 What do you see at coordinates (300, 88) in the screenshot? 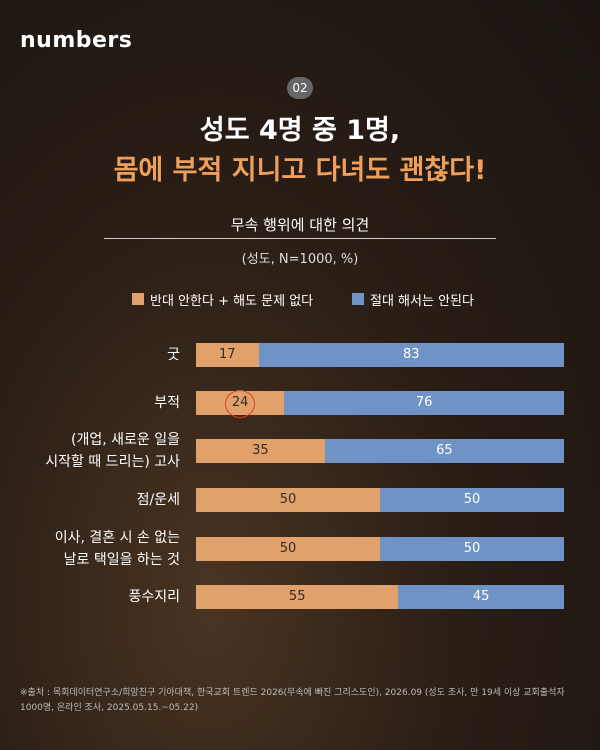
I see `badge: 02` at bounding box center [300, 88].